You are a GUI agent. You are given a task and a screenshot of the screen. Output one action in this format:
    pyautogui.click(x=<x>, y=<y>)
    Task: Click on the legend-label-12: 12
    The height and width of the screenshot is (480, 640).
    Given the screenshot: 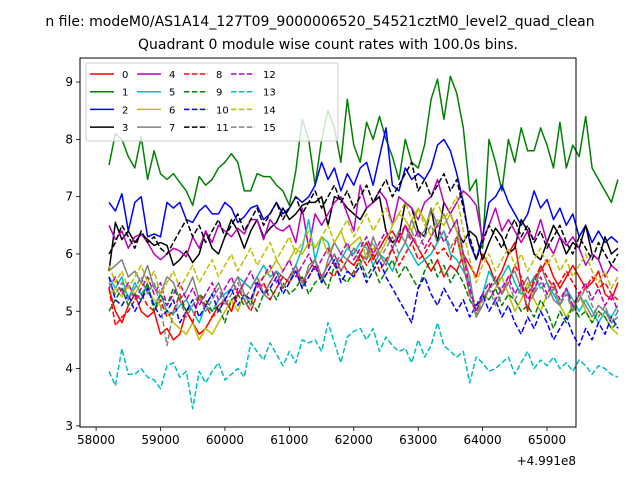 What is the action you would take?
    pyautogui.click(x=269, y=75)
    